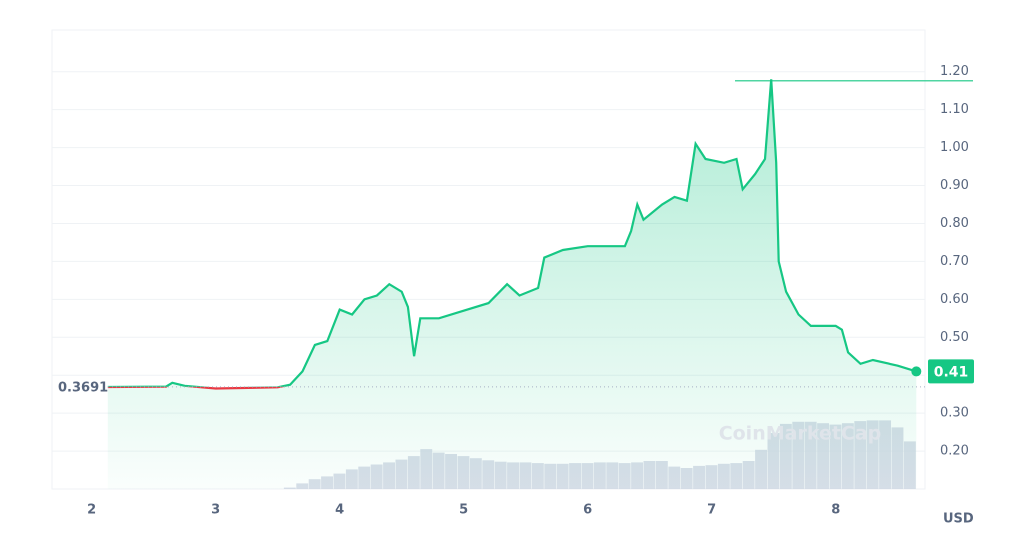 The image size is (1022, 551). I want to click on currency-label: USD, so click(958, 519).